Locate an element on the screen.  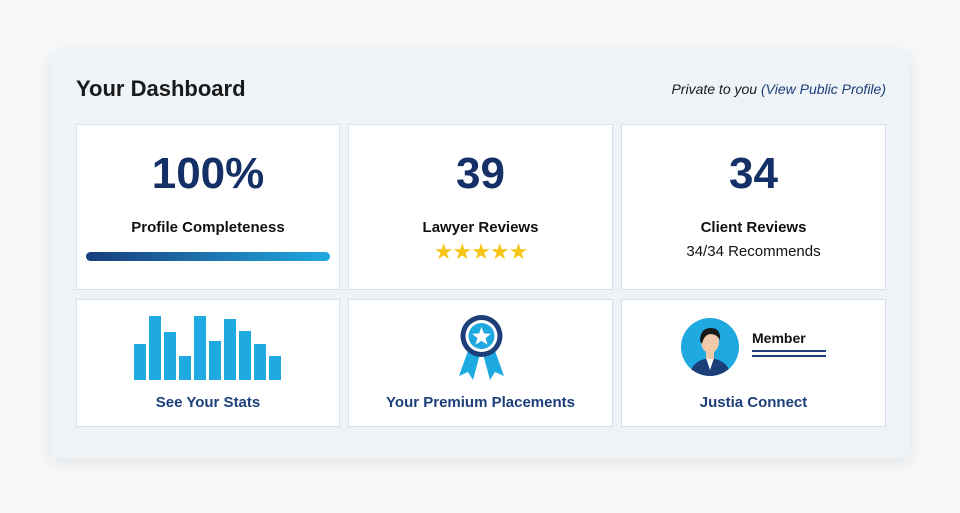
client-reviews-card: 34 Client Reviews 34/34 Recommends is located at coordinates (753, 207).